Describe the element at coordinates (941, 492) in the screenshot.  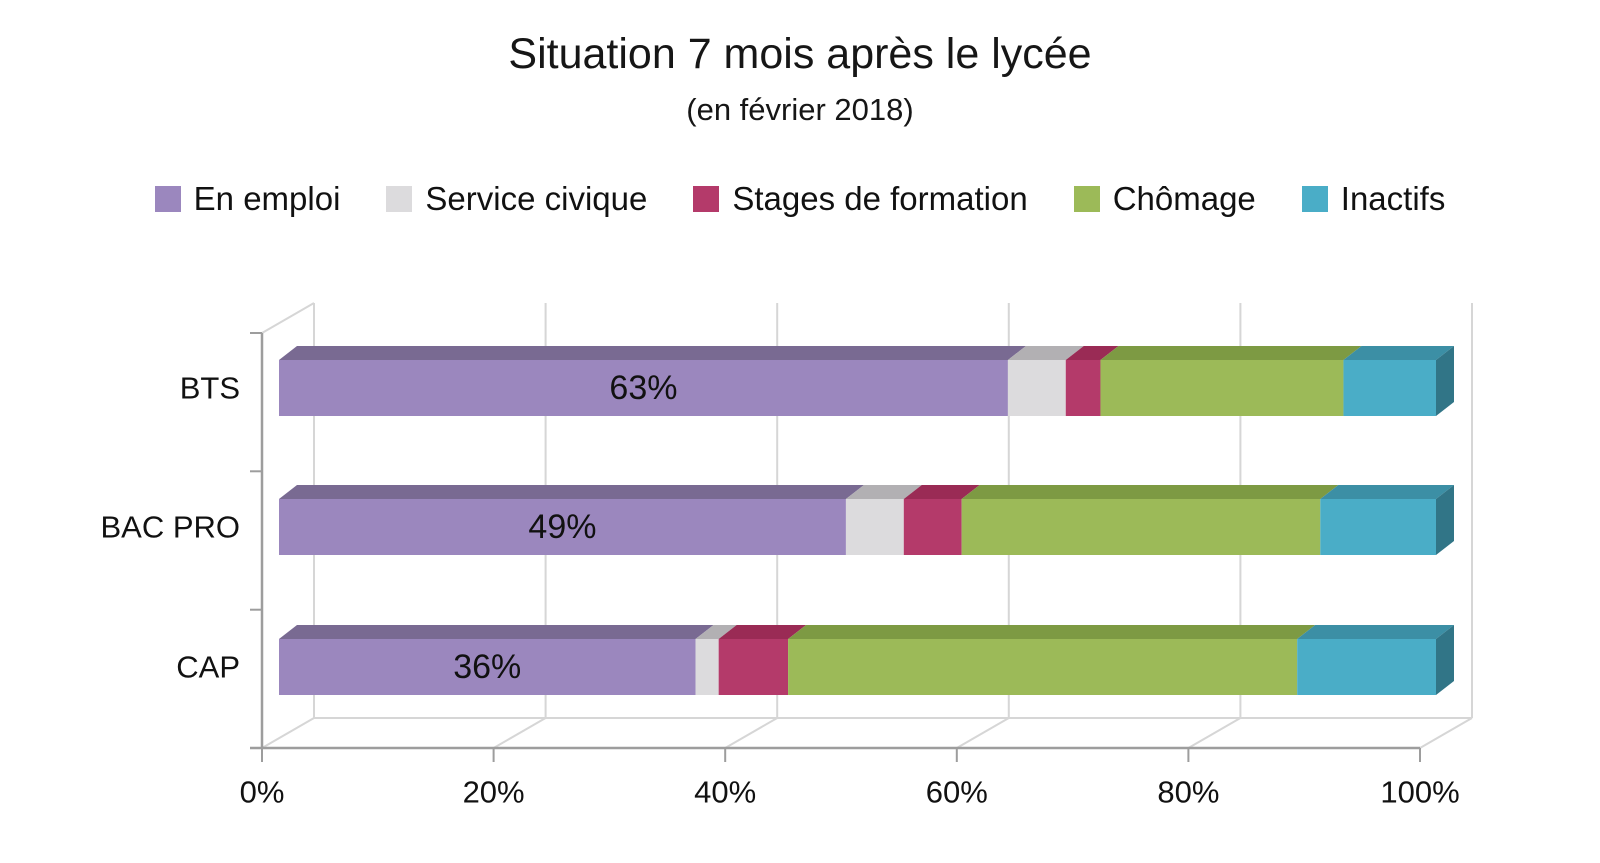
I see `bar-bac-pro-stages-de-formation-top` at that location.